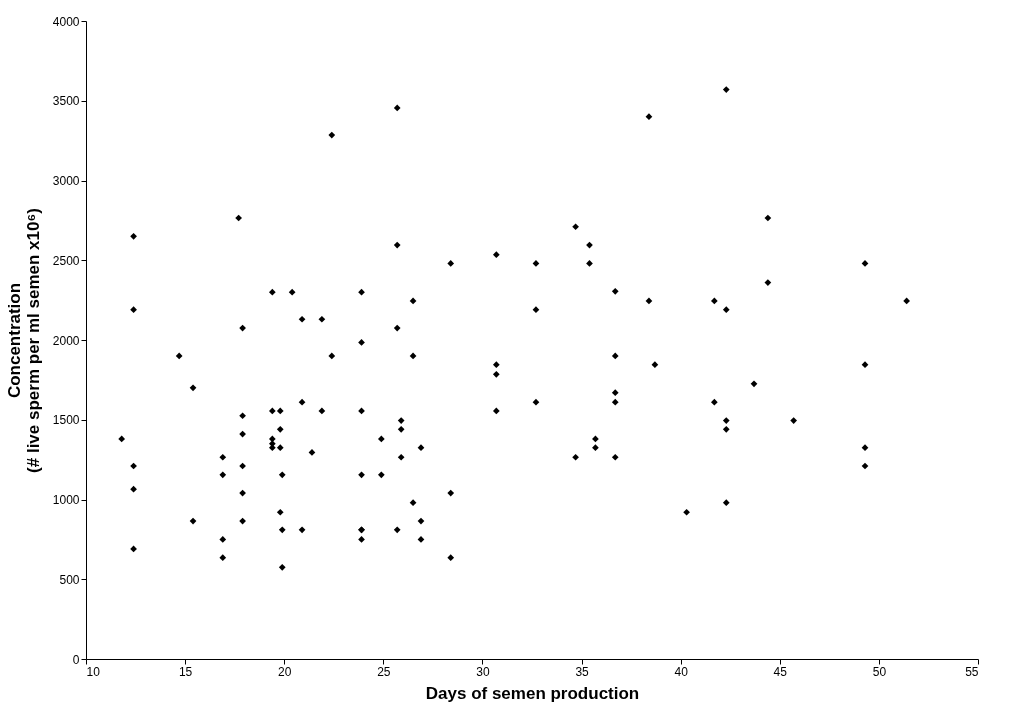 This screenshot has width=1026, height=727. What do you see at coordinates (66, 21) in the screenshot?
I see `y-tick-label: 4000` at bounding box center [66, 21].